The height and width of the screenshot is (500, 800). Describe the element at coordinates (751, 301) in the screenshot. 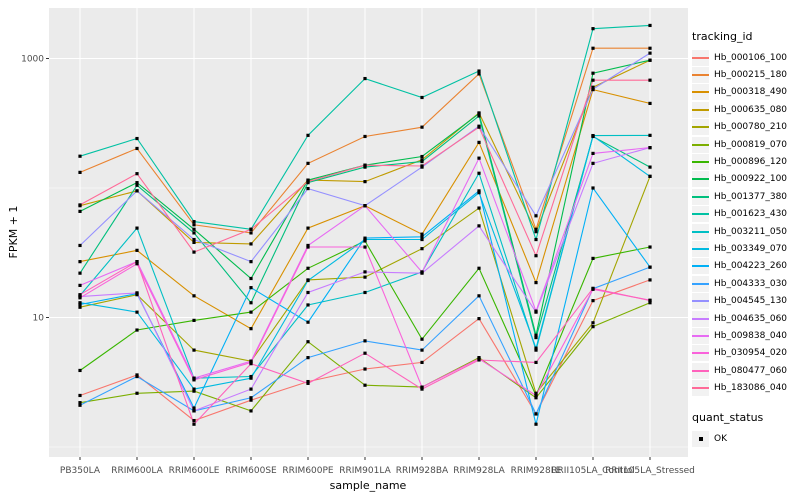

I see `legend-item-label: Hb_004545_130` at that location.